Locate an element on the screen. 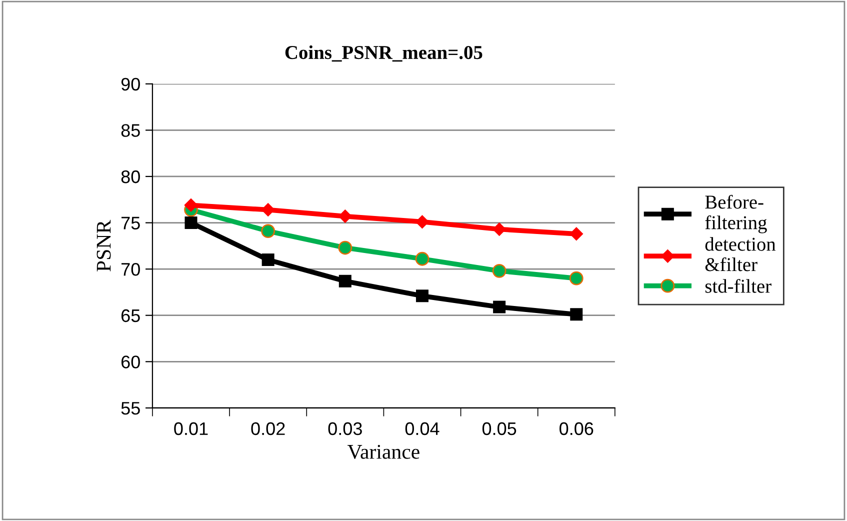 This screenshot has height=521, width=847. y-tick-label: 85 is located at coordinates (130, 130).